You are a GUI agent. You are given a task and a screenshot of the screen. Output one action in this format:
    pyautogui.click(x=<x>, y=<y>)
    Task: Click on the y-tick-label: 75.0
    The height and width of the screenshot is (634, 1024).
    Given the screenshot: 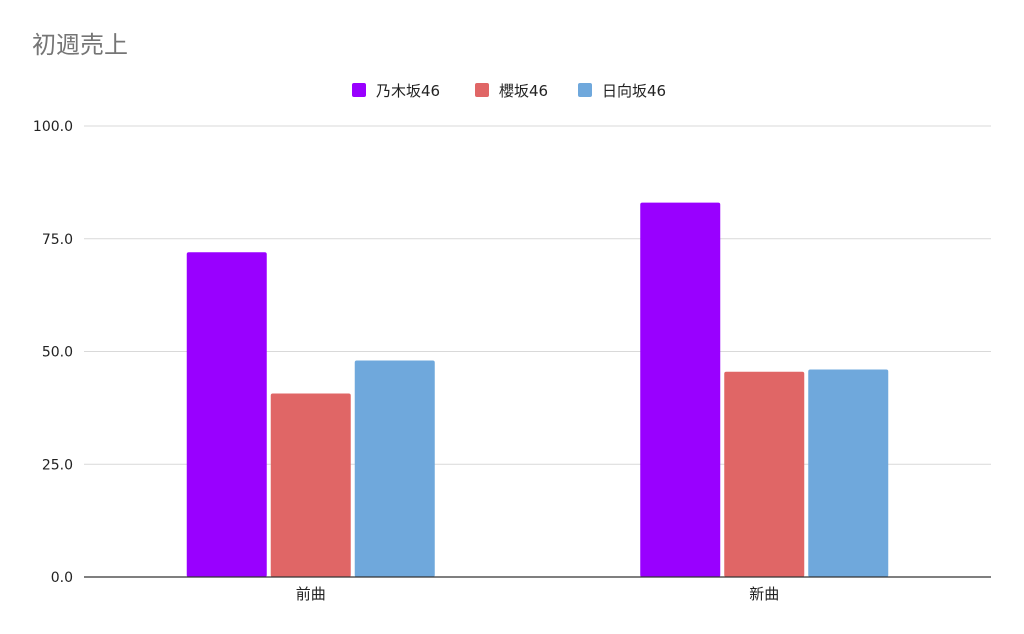 What is the action you would take?
    pyautogui.click(x=57, y=240)
    